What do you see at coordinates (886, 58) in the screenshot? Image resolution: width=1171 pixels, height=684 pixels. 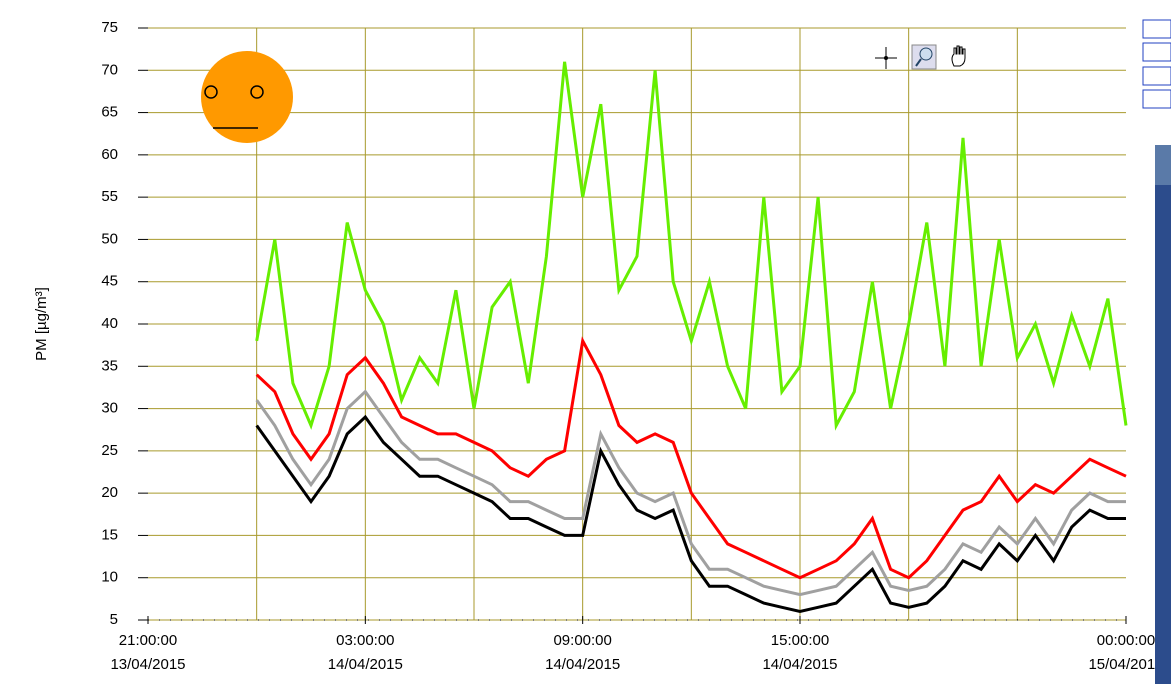 I see `crosshair-tool` at bounding box center [886, 58].